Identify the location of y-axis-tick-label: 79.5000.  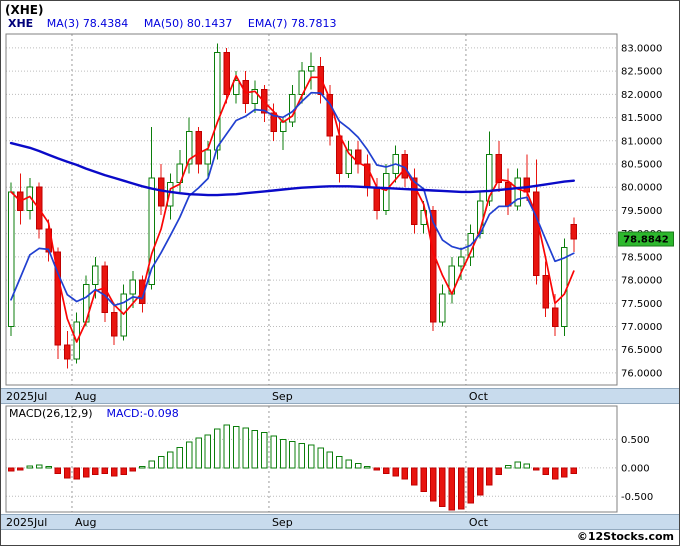
(641, 211).